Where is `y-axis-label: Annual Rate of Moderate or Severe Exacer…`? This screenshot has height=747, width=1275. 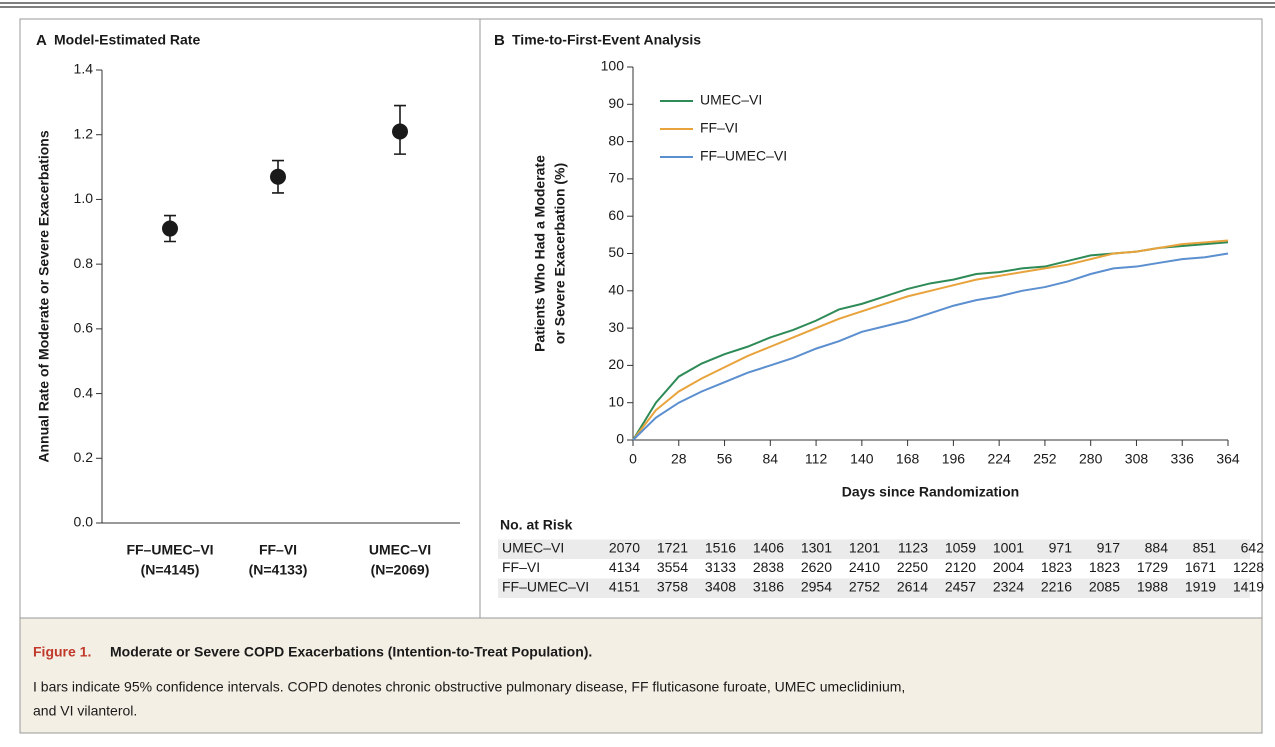
y-axis-label: Annual Rate of Moderate or Severe Exacer… is located at coordinates (44, 296).